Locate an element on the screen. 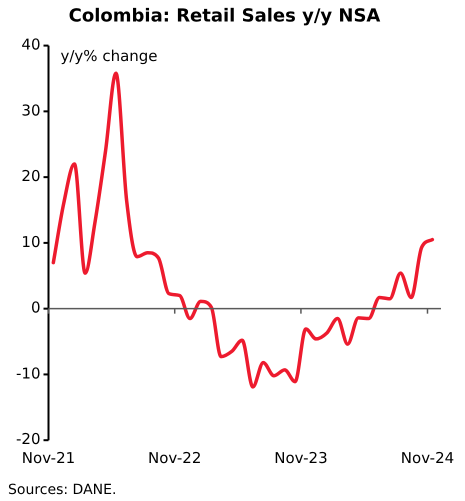  y-tick-label: -20 is located at coordinates (28, 439).